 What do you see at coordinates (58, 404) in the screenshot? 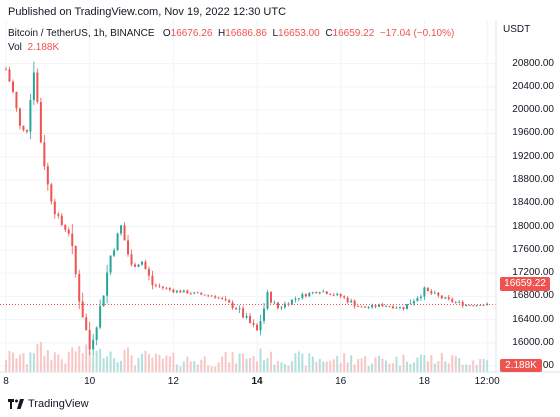
I see `brand-name: TradingView` at bounding box center [58, 404].